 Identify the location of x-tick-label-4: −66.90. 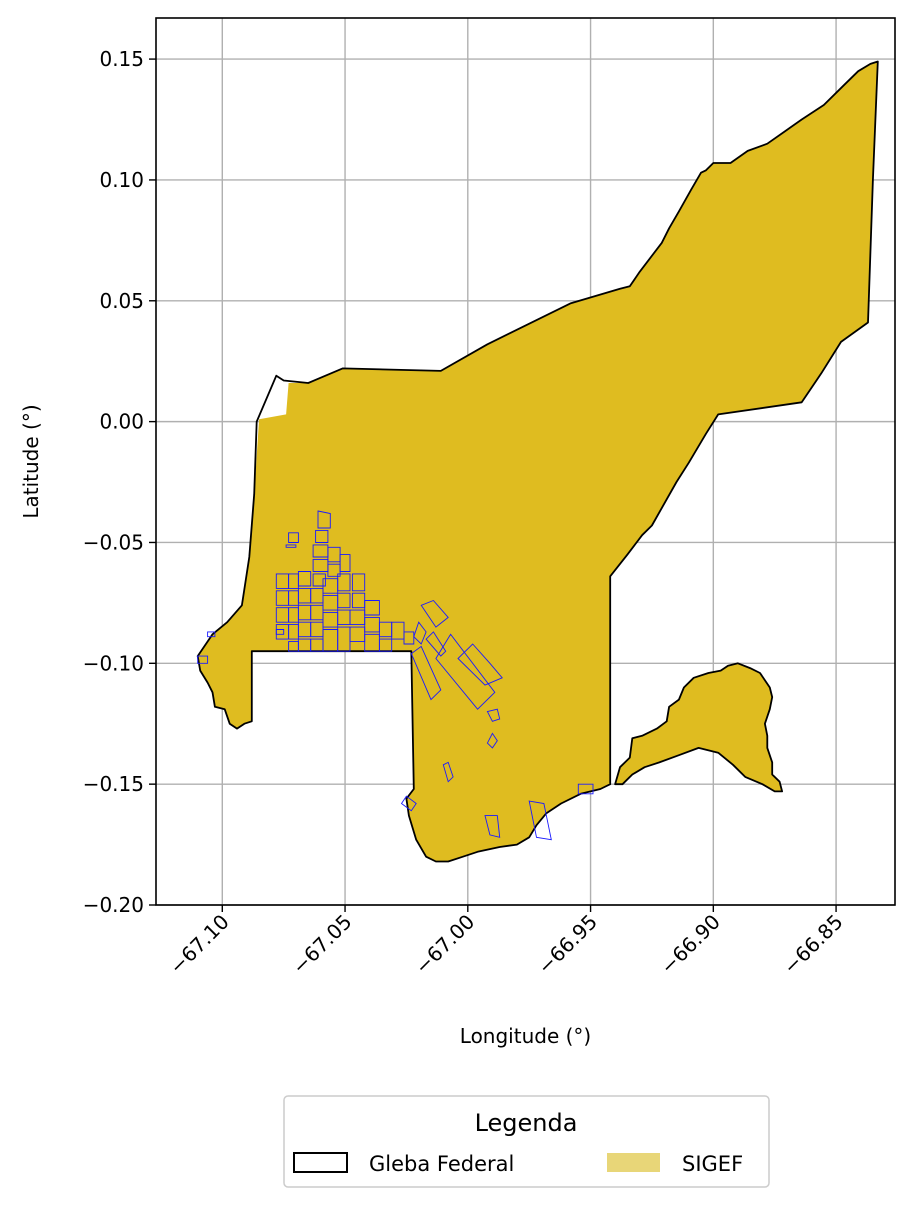
(690, 944).